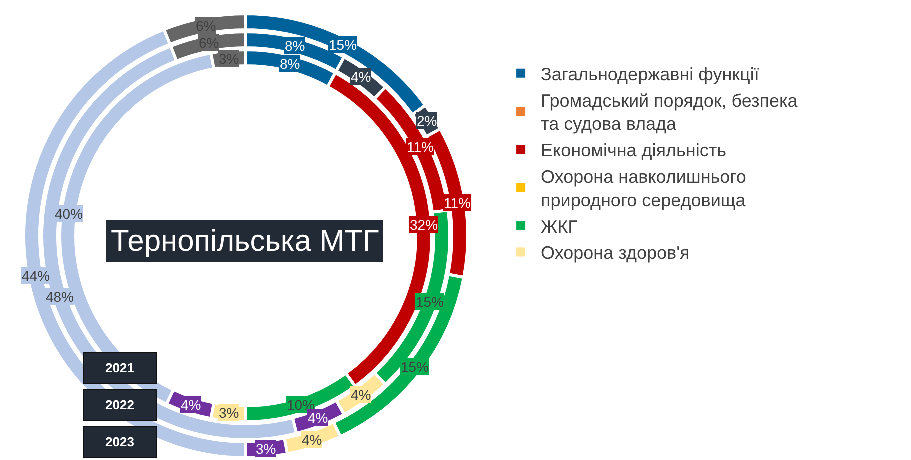 The image size is (911, 460). Describe the element at coordinates (301, 405) in the screenshot. I see `data-label: 10%` at that location.